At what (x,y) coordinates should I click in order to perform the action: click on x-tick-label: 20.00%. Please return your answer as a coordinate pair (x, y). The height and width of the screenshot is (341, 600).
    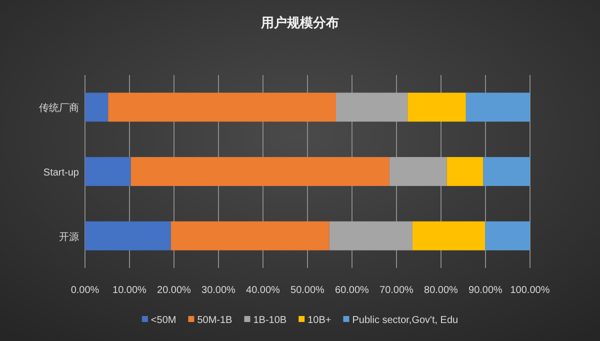
    Looking at the image, I should click on (174, 290).